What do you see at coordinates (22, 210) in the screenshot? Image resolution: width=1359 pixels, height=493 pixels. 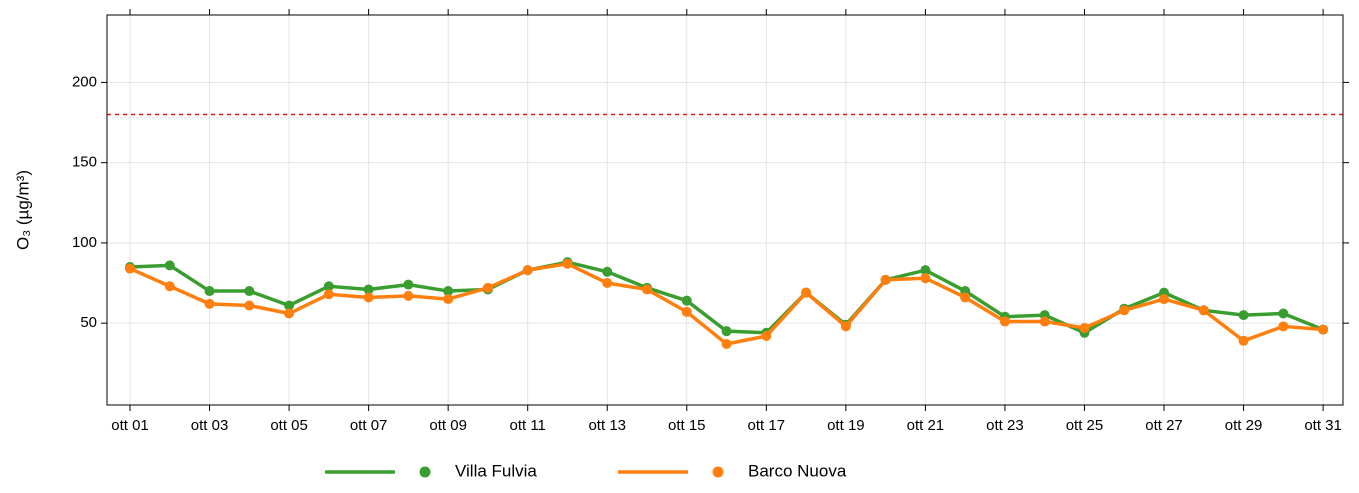 I see `y-axis-label: O₃ (µg/m³)` at bounding box center [22, 210].